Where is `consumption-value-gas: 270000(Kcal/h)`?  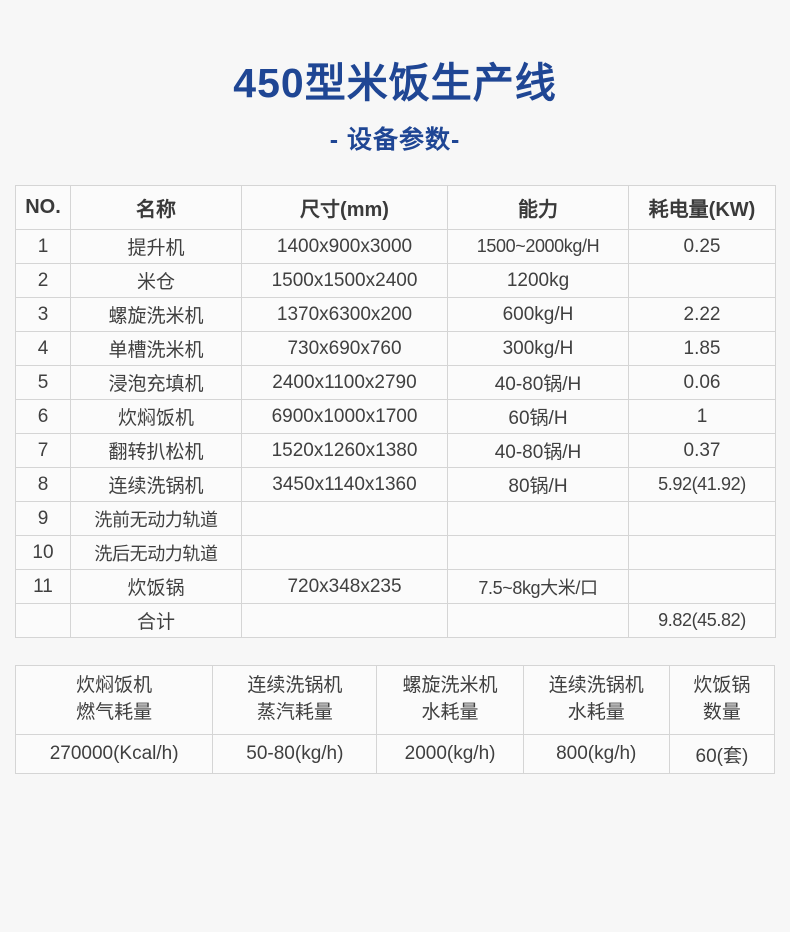 consumption-value-gas: 270000(Kcal/h) is located at coordinates (114, 754).